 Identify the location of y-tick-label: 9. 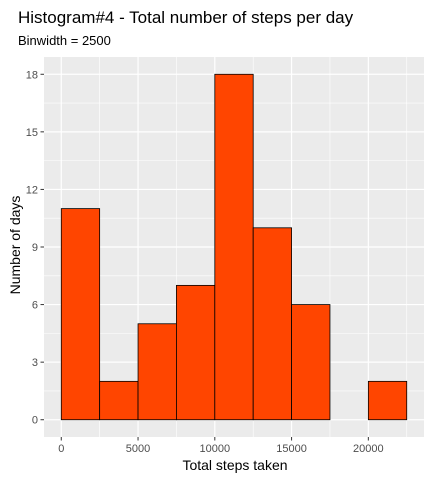
(35, 248).